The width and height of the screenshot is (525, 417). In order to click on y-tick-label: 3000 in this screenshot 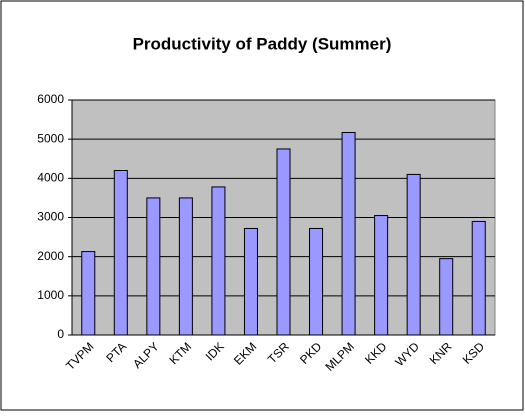, I will do `click(50, 217)`.